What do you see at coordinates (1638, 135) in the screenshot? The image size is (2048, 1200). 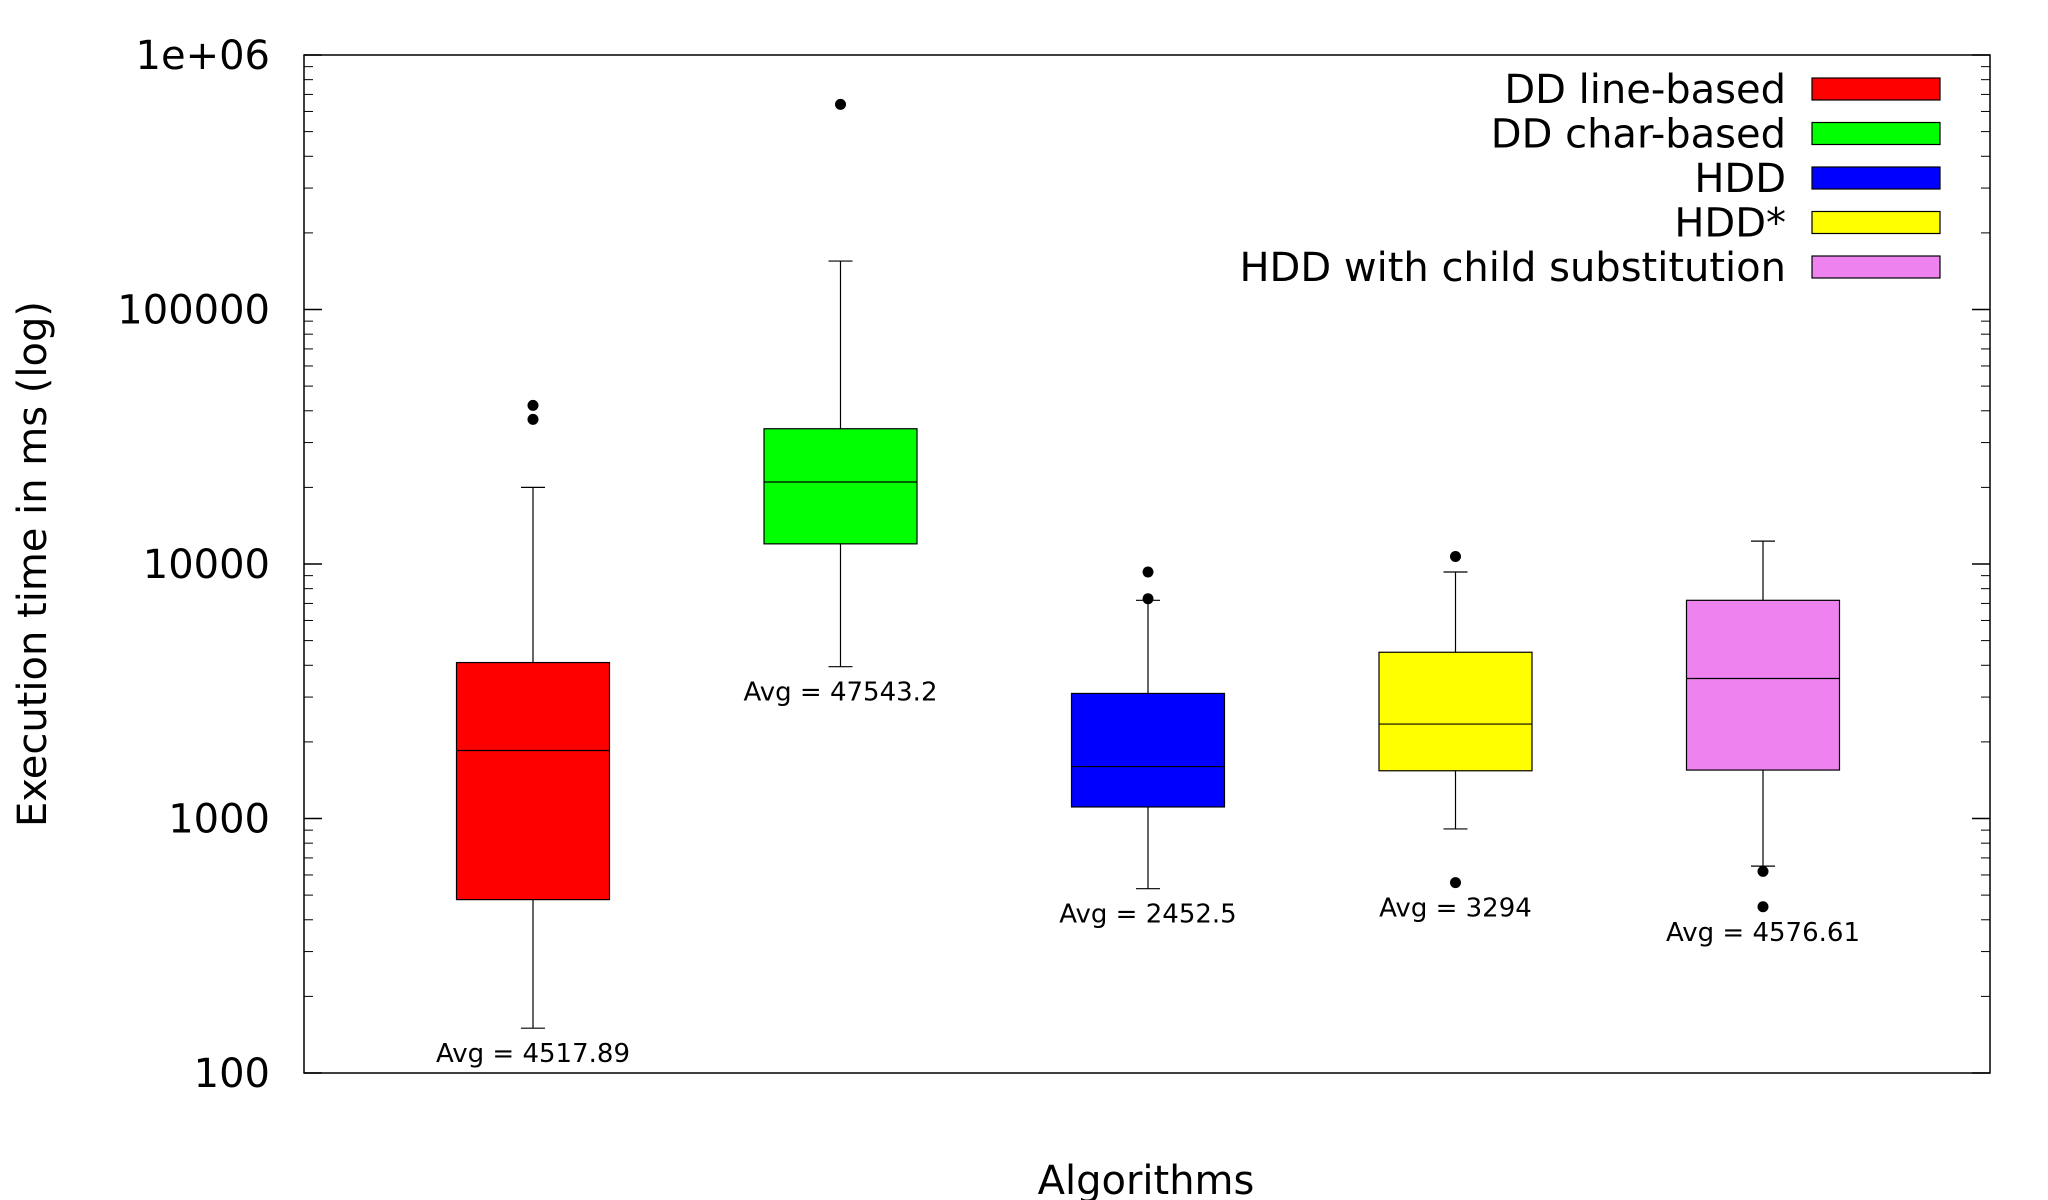 I see `legend-label: DD char-based` at bounding box center [1638, 135].